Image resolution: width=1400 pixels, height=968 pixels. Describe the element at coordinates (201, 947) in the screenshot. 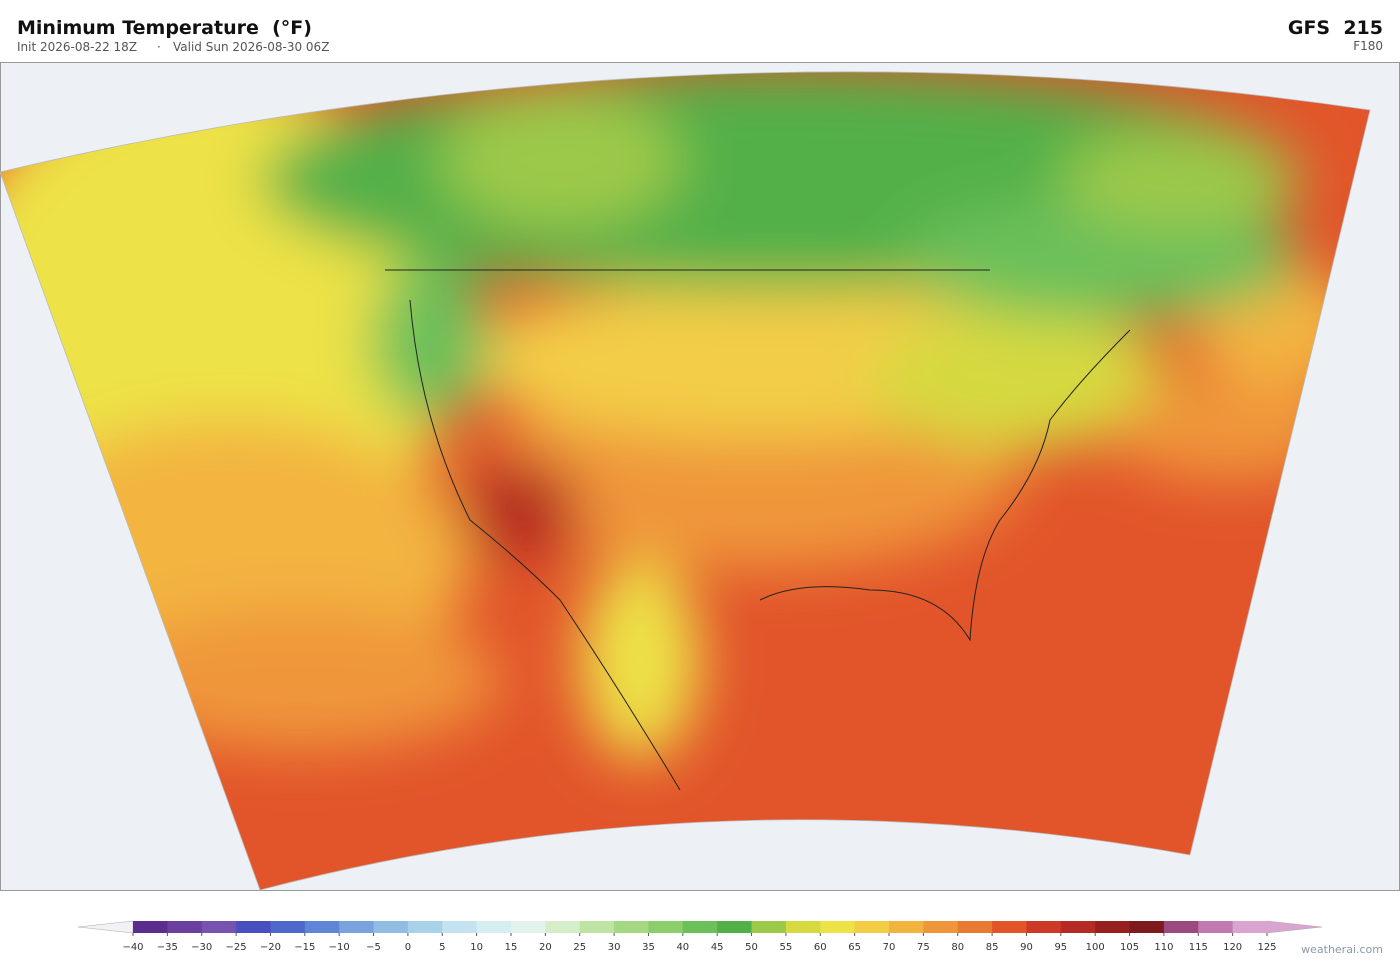

I see `tick-label: −30` at that location.